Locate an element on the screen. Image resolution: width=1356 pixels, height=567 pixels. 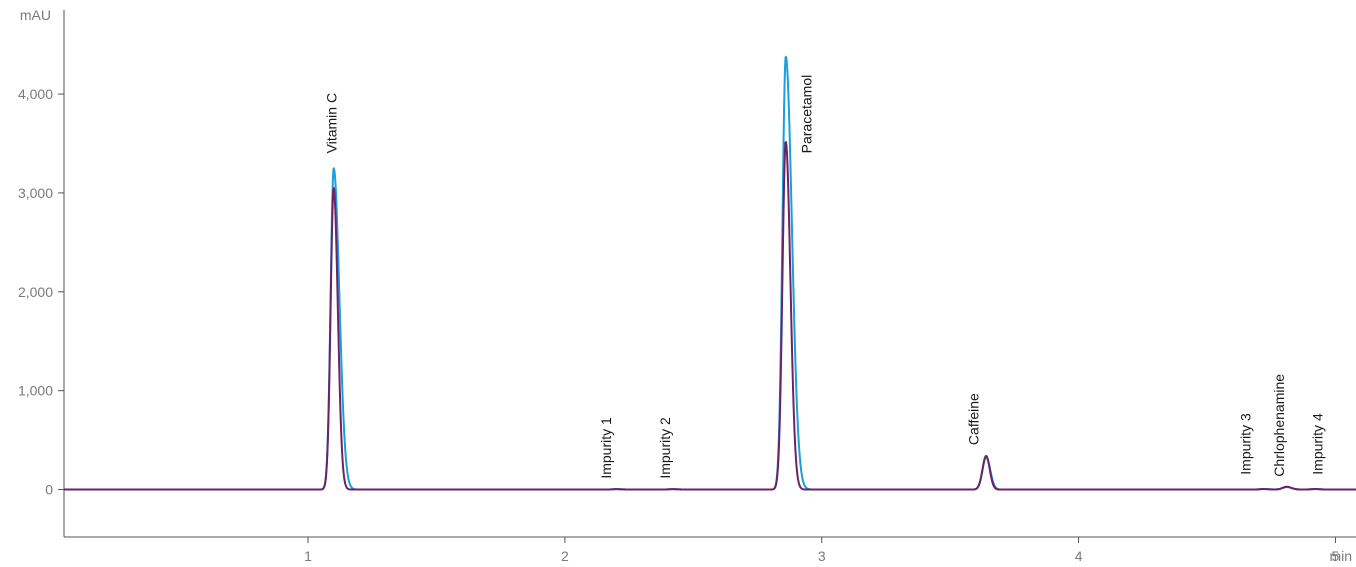
x-tick-label: 5 is located at coordinates (1336, 556).